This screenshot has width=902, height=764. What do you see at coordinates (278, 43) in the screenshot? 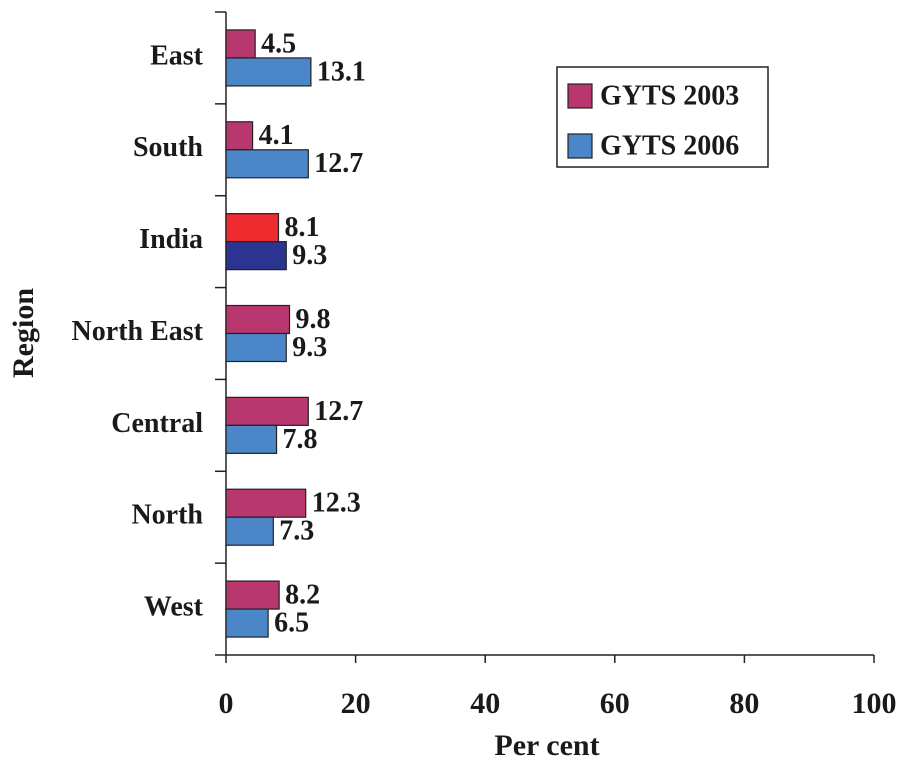
I see `value-label: 4.5` at bounding box center [278, 43].